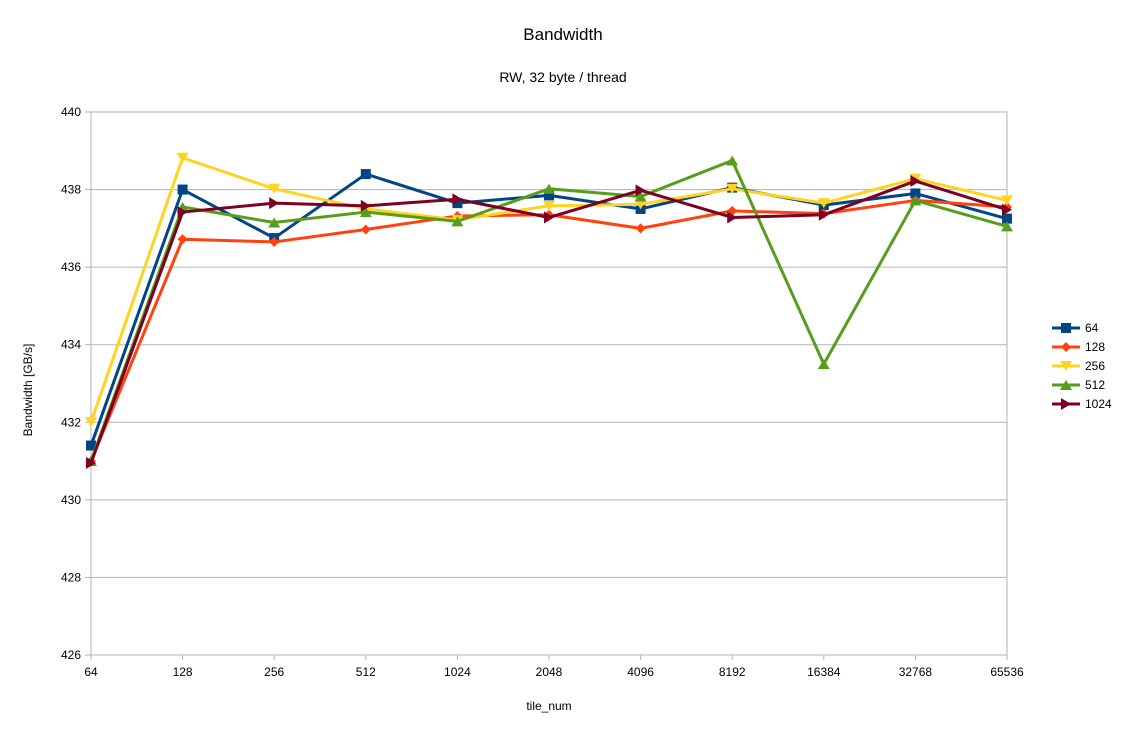 The height and width of the screenshot is (731, 1125). Describe the element at coordinates (71, 422) in the screenshot. I see `y-tick-label: 432` at that location.